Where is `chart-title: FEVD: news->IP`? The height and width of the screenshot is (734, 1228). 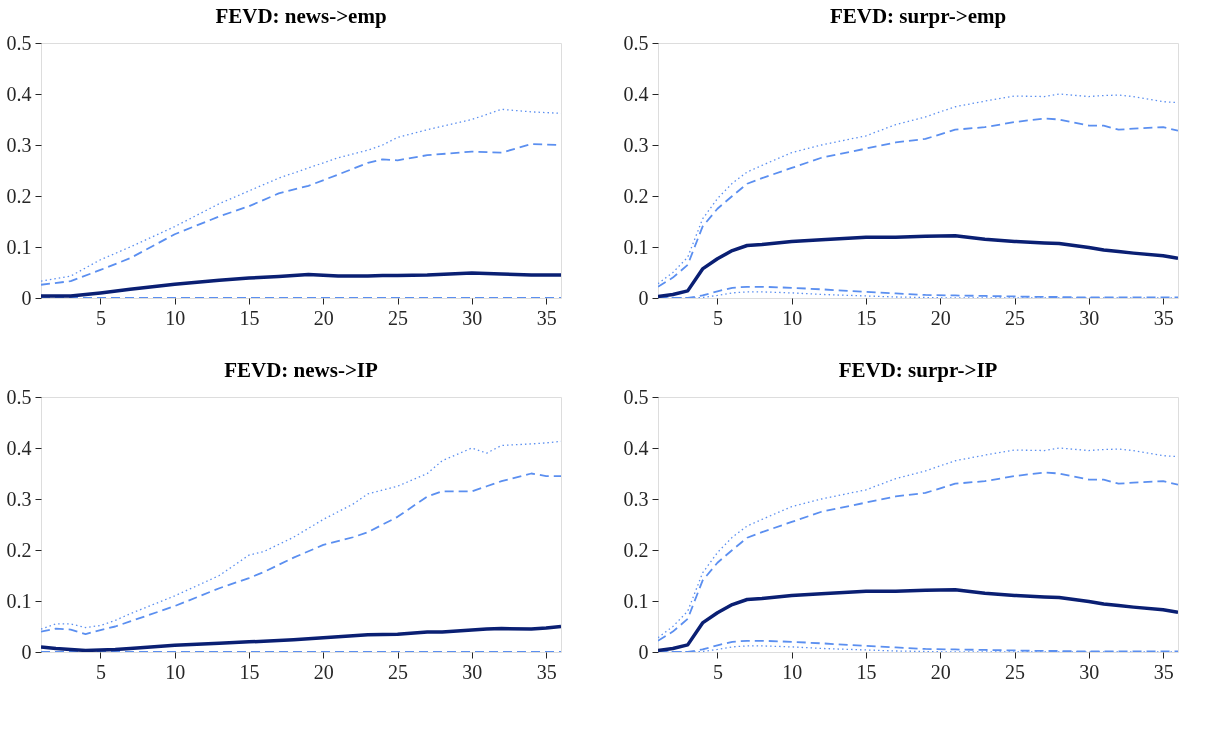 chart-title: FEVD: news->IP is located at coordinates (301, 370).